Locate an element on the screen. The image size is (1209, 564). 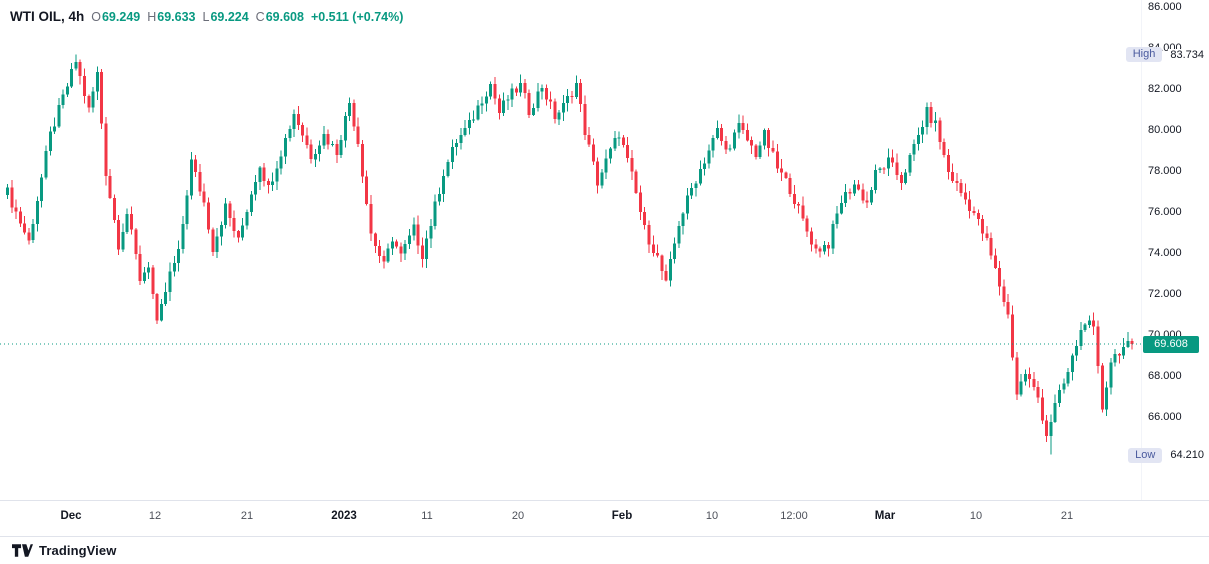
time-tick-label: 11 is located at coordinates (427, 516).